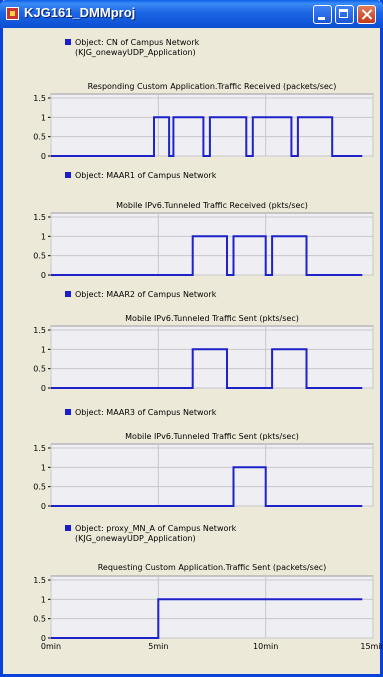  Describe the element at coordinates (366, 14) in the screenshot. I see `close-button` at that location.